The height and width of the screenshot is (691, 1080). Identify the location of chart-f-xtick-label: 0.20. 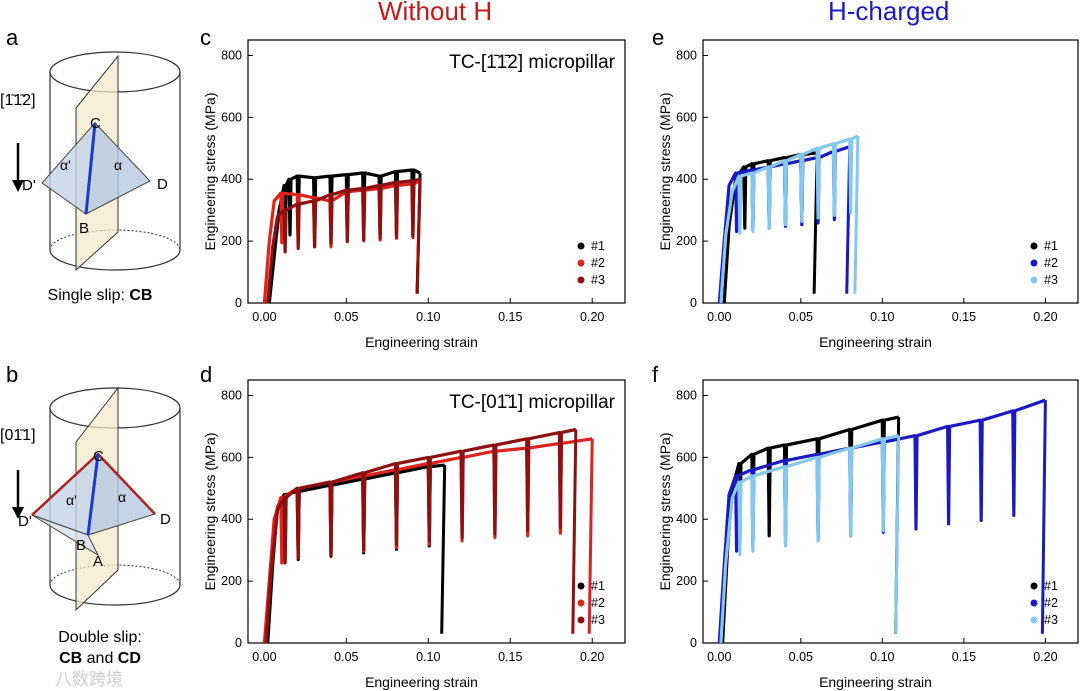
(1045, 657).